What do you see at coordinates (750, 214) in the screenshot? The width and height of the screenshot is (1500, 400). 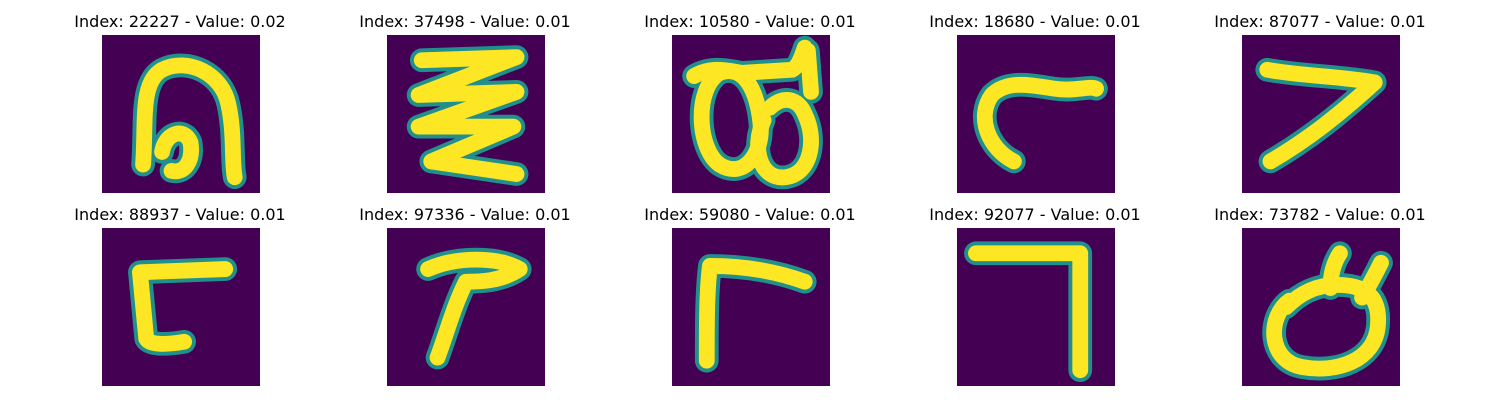 I see `panel-title: Index: 59080 - Value: 0.01` at bounding box center [750, 214].